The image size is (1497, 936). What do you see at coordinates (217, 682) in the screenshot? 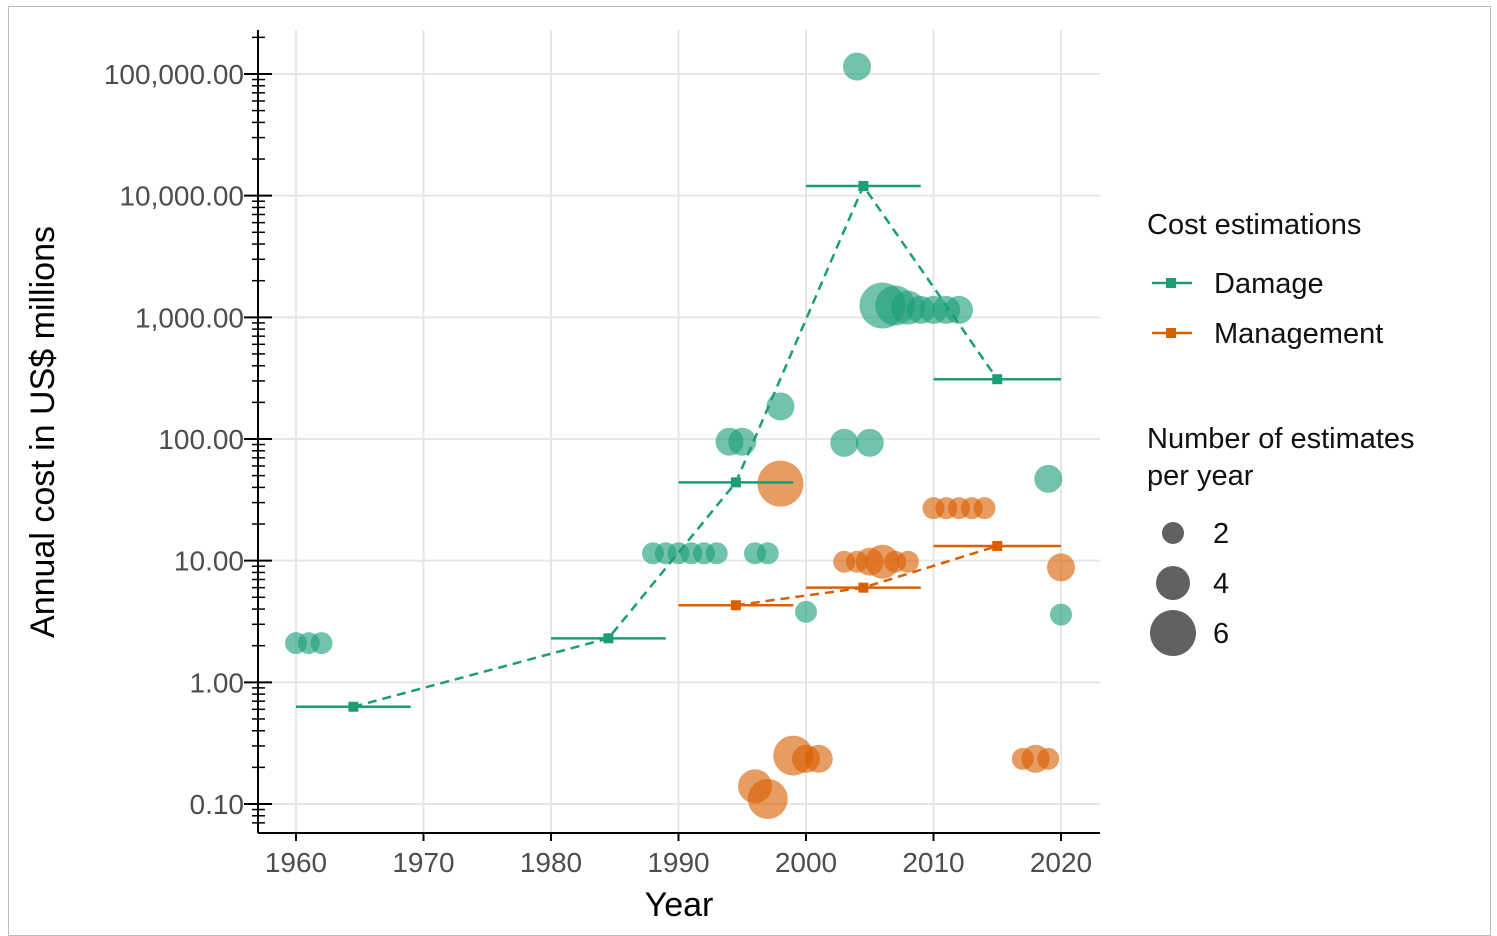
I see `y-tick-label: 1.00` at bounding box center [217, 682].